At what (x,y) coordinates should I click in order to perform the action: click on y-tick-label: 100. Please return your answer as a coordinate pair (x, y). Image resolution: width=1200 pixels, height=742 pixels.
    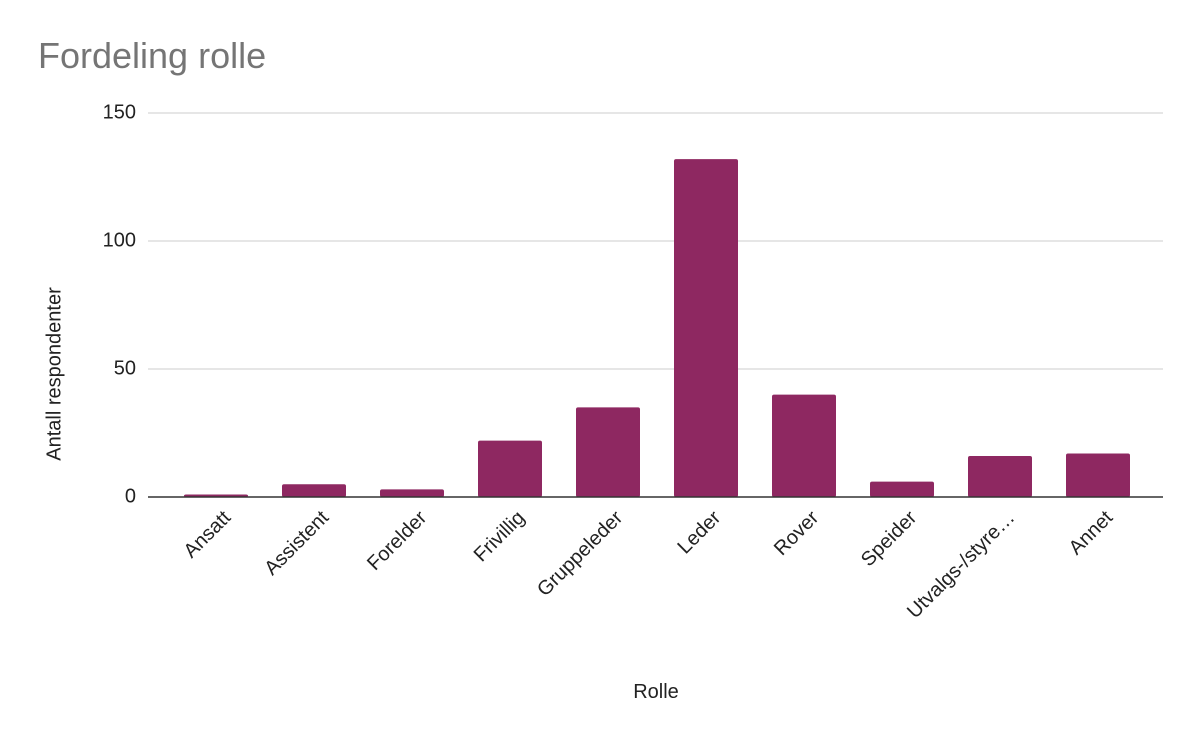
    Looking at the image, I should click on (119, 240).